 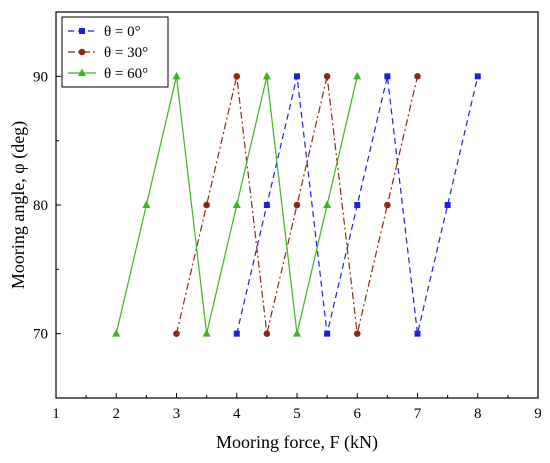 I want to click on y-tick-label: 70, so click(x=40, y=335).